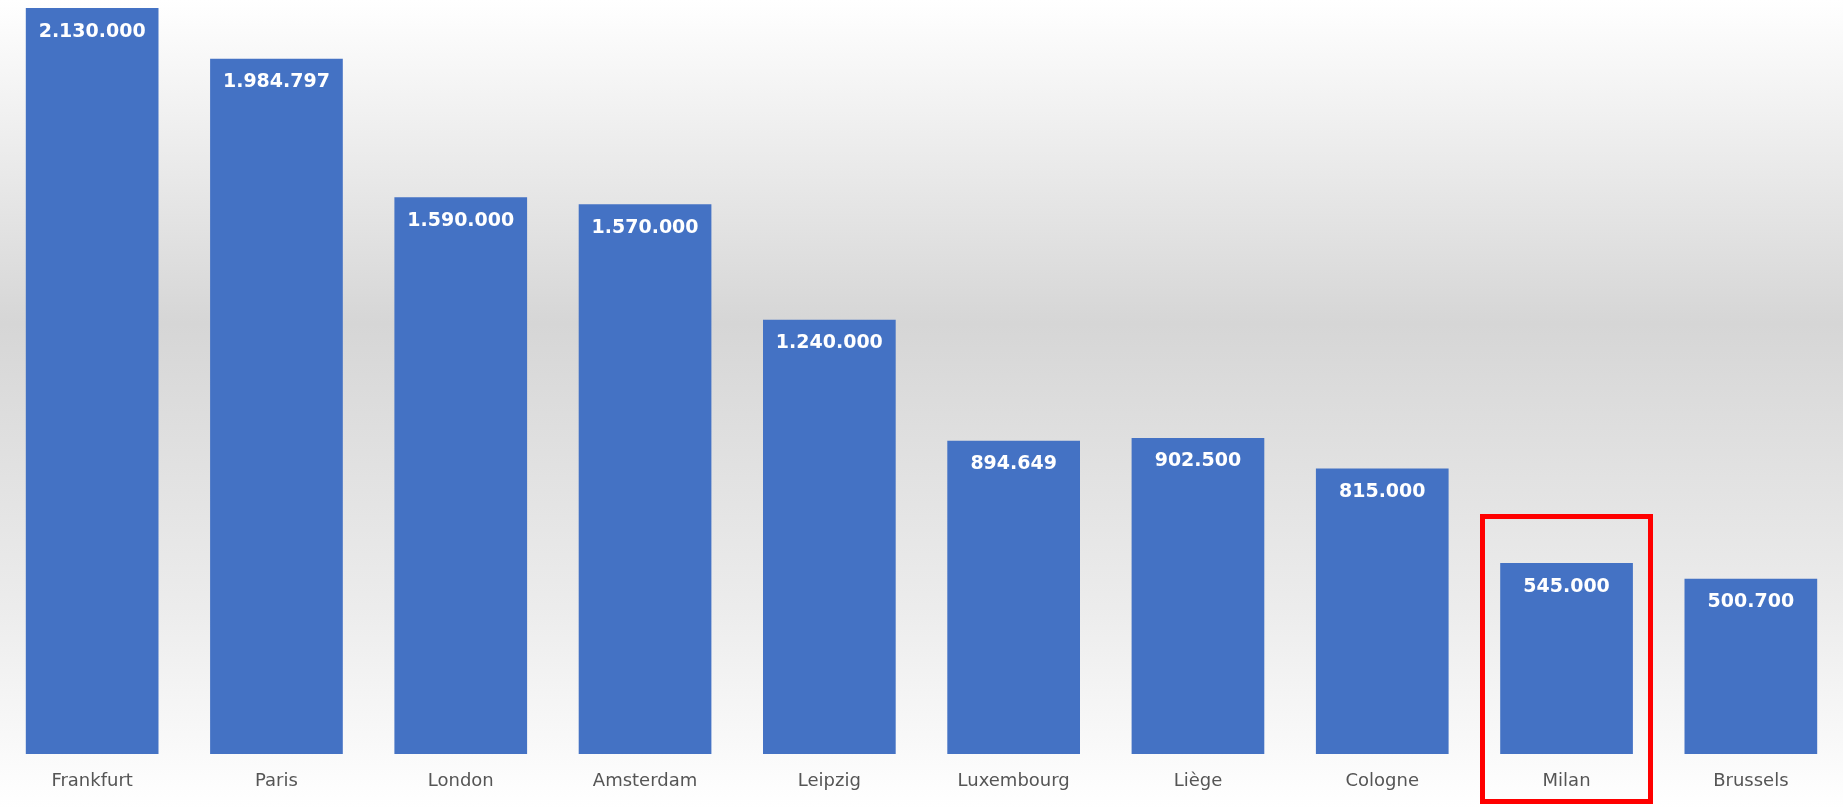 The image size is (1843, 809). I want to click on x-tick-label: Amsterdam, so click(645, 779).